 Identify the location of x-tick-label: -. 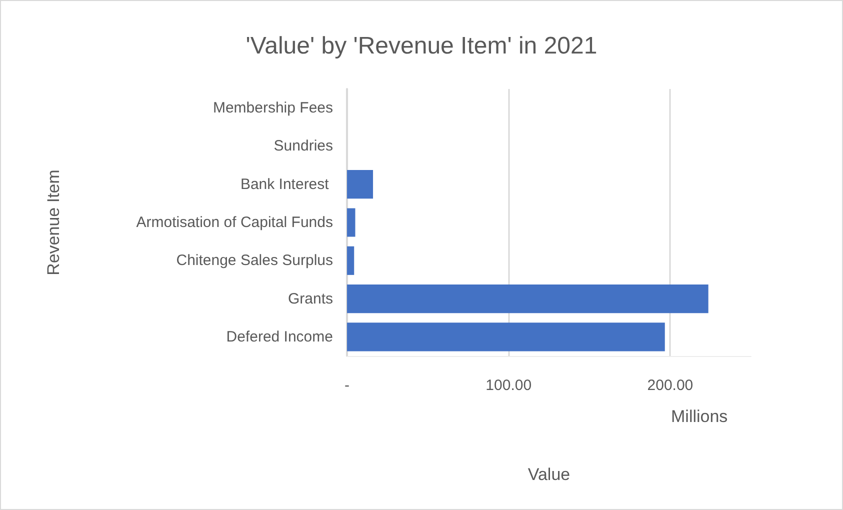
(347, 385).